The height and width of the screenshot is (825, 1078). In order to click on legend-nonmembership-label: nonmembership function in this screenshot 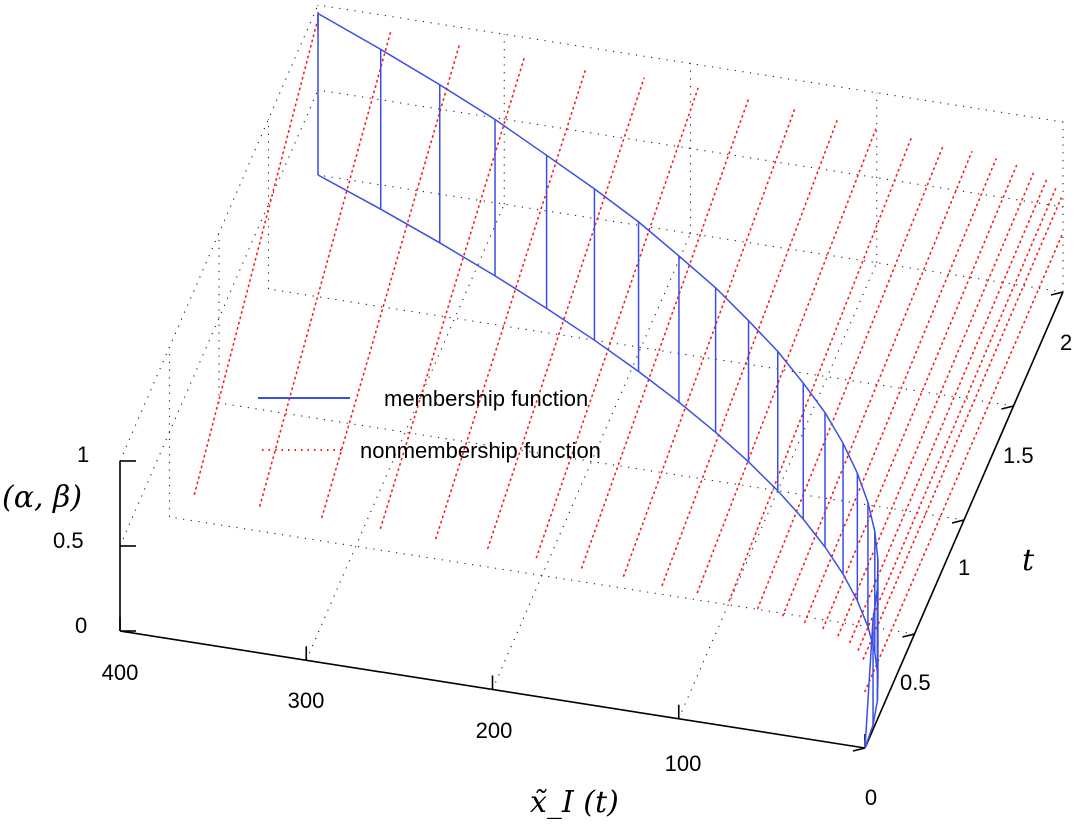, I will do `click(480, 450)`.